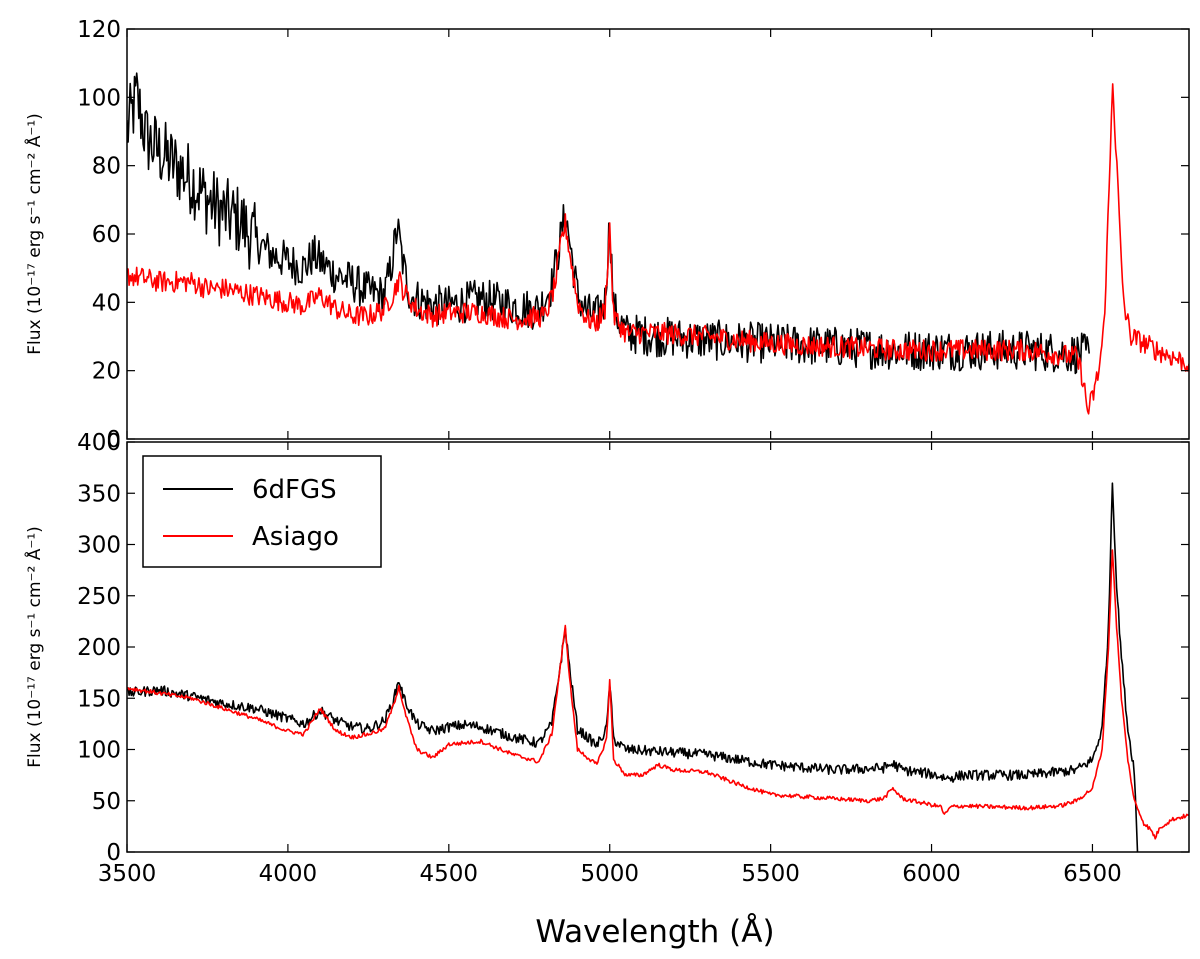 Image resolution: width=1200 pixels, height=959 pixels. Describe the element at coordinates (99, 699) in the screenshot. I see `y-tick-label: 150` at that location.